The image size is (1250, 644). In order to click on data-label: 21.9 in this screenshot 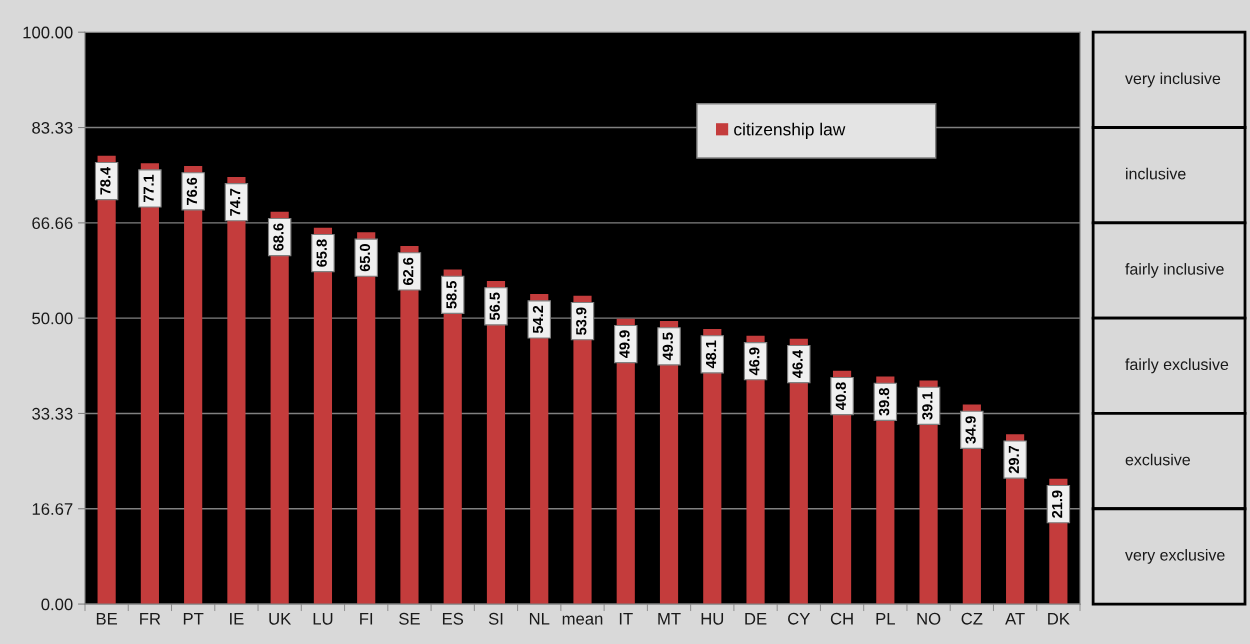, I will do `click(1057, 504)`.